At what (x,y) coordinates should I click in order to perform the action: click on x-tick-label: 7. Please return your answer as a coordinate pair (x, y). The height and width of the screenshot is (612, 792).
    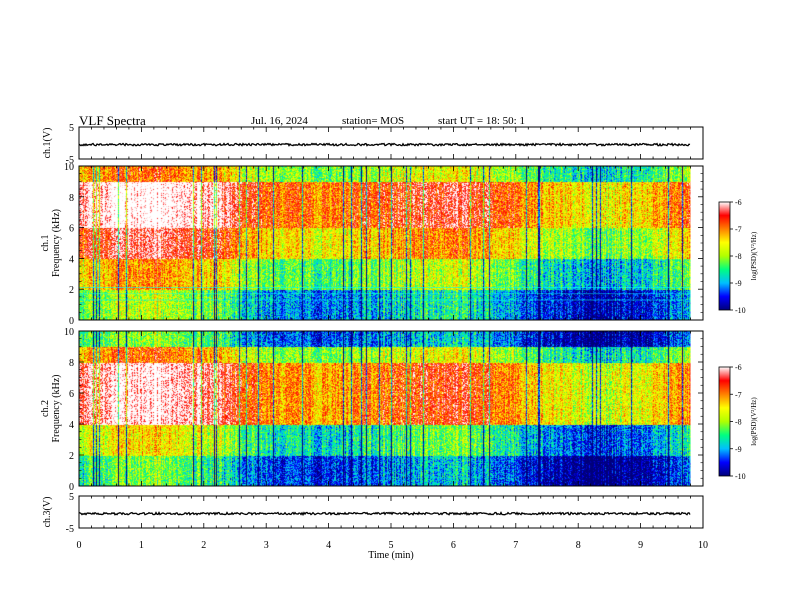
    Looking at the image, I should click on (515, 545).